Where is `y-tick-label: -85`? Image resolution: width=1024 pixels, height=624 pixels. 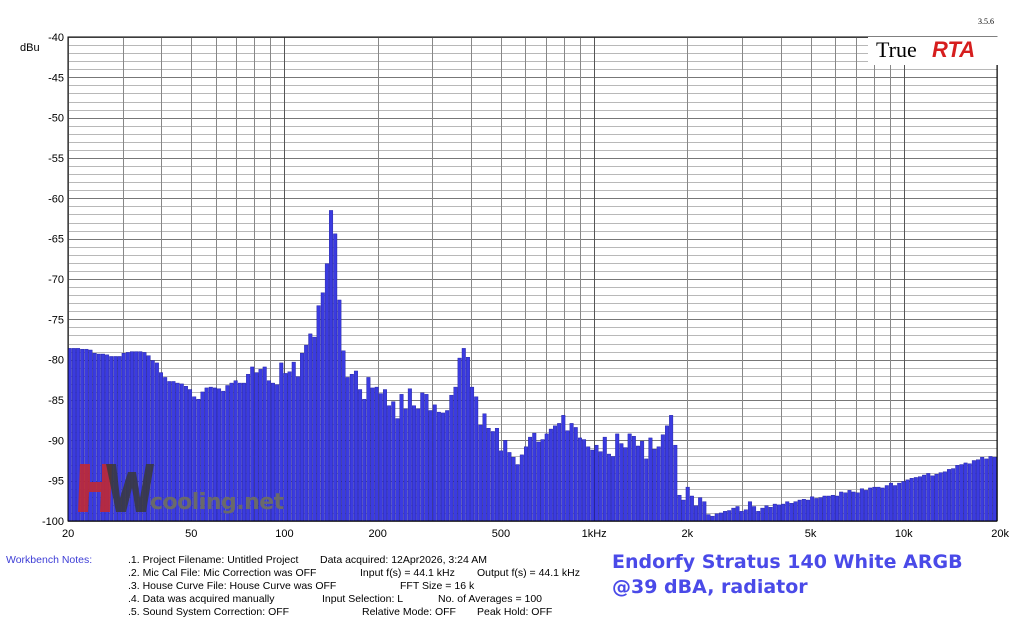 y-tick-label: -85 is located at coordinates (56, 401).